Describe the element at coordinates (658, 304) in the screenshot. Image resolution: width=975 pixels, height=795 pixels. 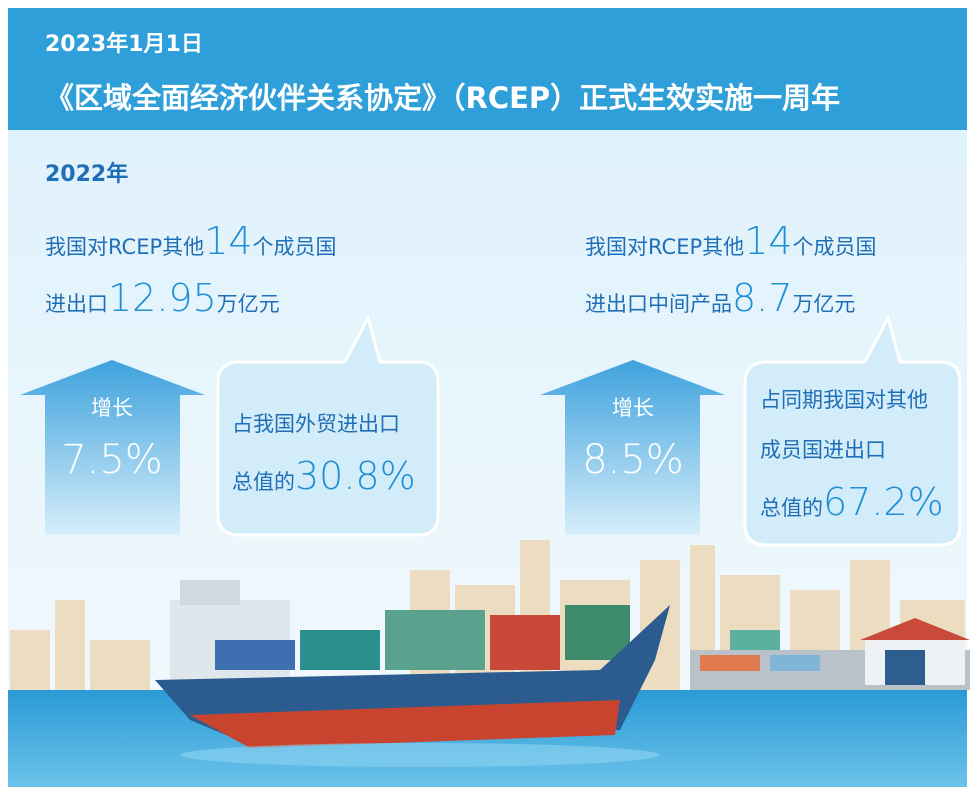
I see `text: 进出口中间产品` at that location.